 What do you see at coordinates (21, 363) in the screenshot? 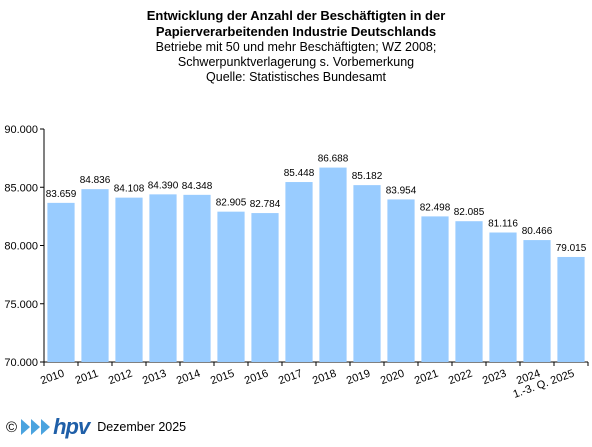
I see `y-tick-label: 70.000` at bounding box center [21, 363].